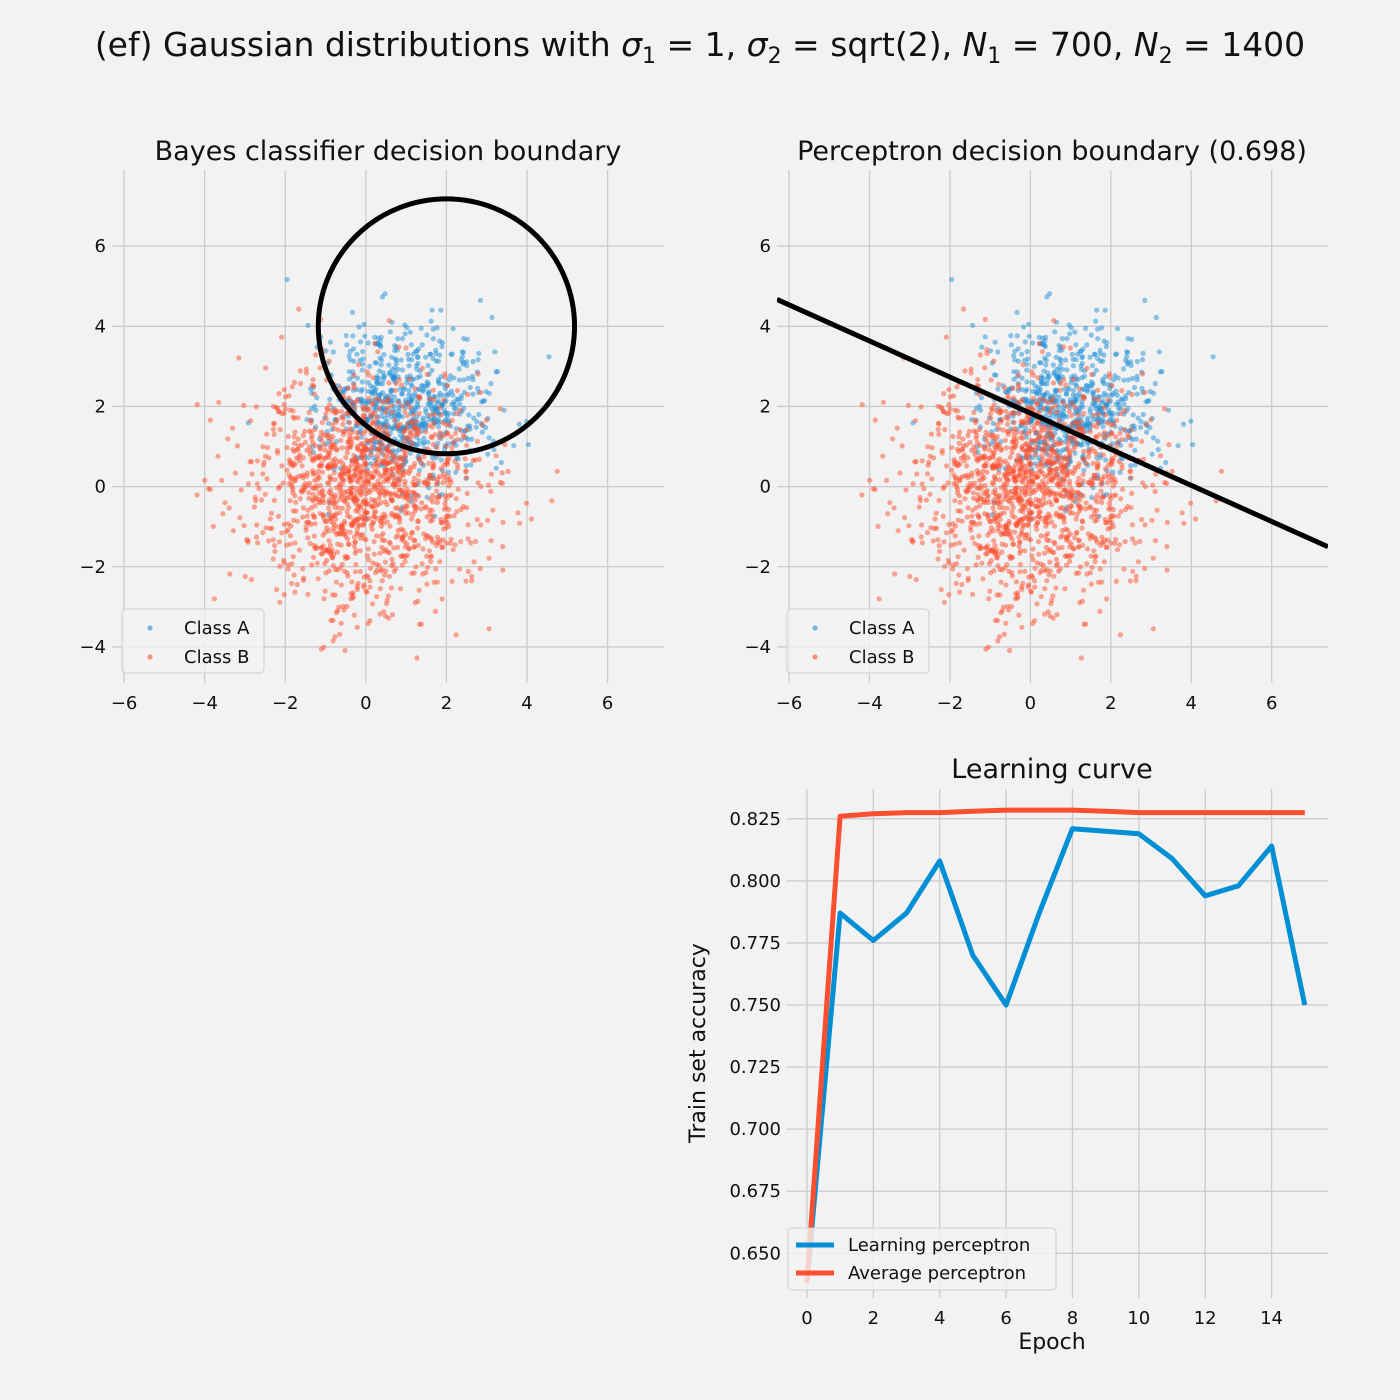 The height and width of the screenshot is (1400, 1400). What do you see at coordinates (607, 703) in the screenshot?
I see `x-tick-label: 6` at bounding box center [607, 703].